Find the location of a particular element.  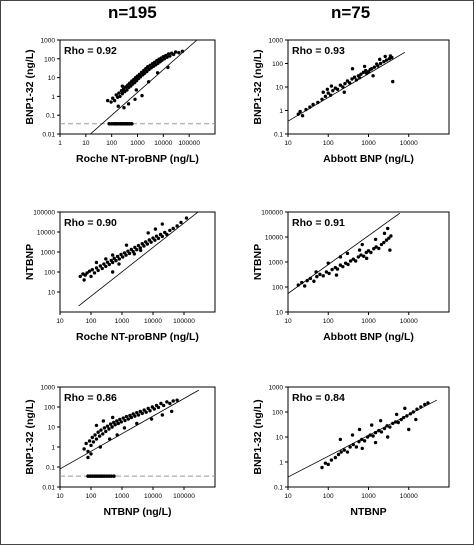

x-axis-label: Abbott BNP (ng/L) is located at coordinates (368, 159).